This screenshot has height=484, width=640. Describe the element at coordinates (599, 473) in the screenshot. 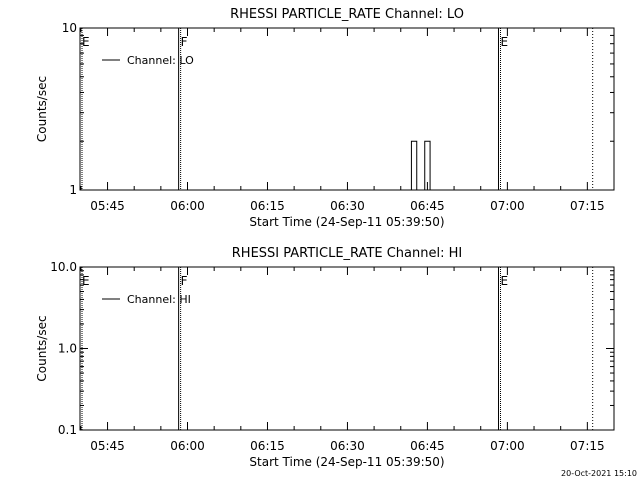

I see `footer-timestamp: 20-Oct-2021 15:10` at that location.